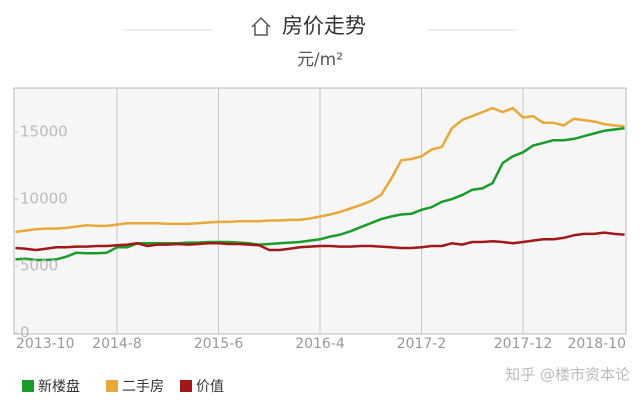 Image resolution: width=640 pixels, height=401 pixels. I want to click on chart-title: 房价走势, so click(324, 26).